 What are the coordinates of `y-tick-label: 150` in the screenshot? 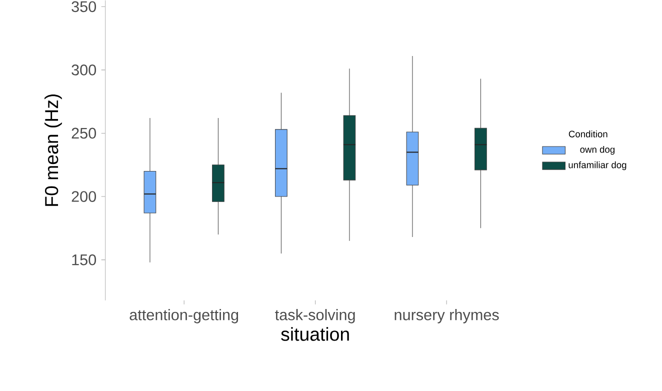 It's located at (84, 260).